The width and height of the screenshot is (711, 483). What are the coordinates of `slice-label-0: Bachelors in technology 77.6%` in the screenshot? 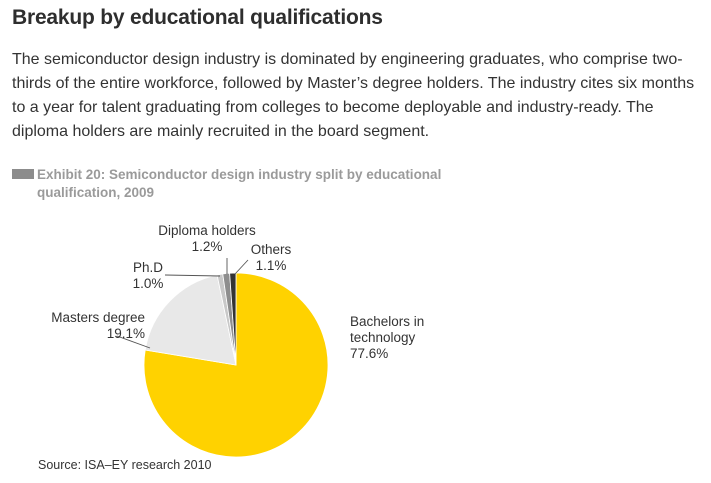 It's located at (387, 337).